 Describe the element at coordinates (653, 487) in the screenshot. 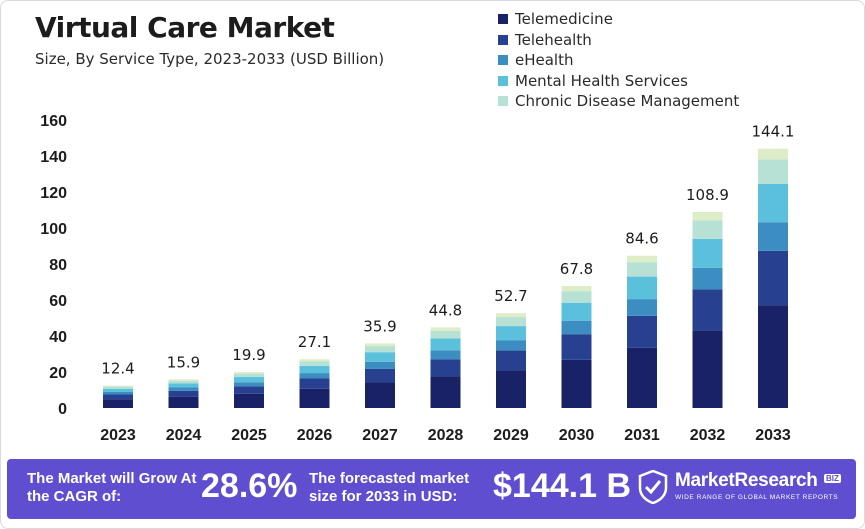

I see `checkmark-logo-icon` at that location.